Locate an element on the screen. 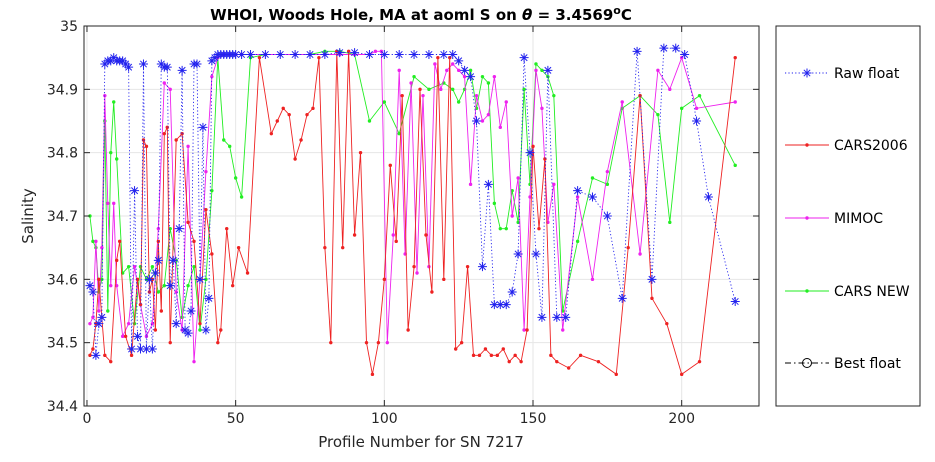  x-tick-label: 0 is located at coordinates (87, 419).